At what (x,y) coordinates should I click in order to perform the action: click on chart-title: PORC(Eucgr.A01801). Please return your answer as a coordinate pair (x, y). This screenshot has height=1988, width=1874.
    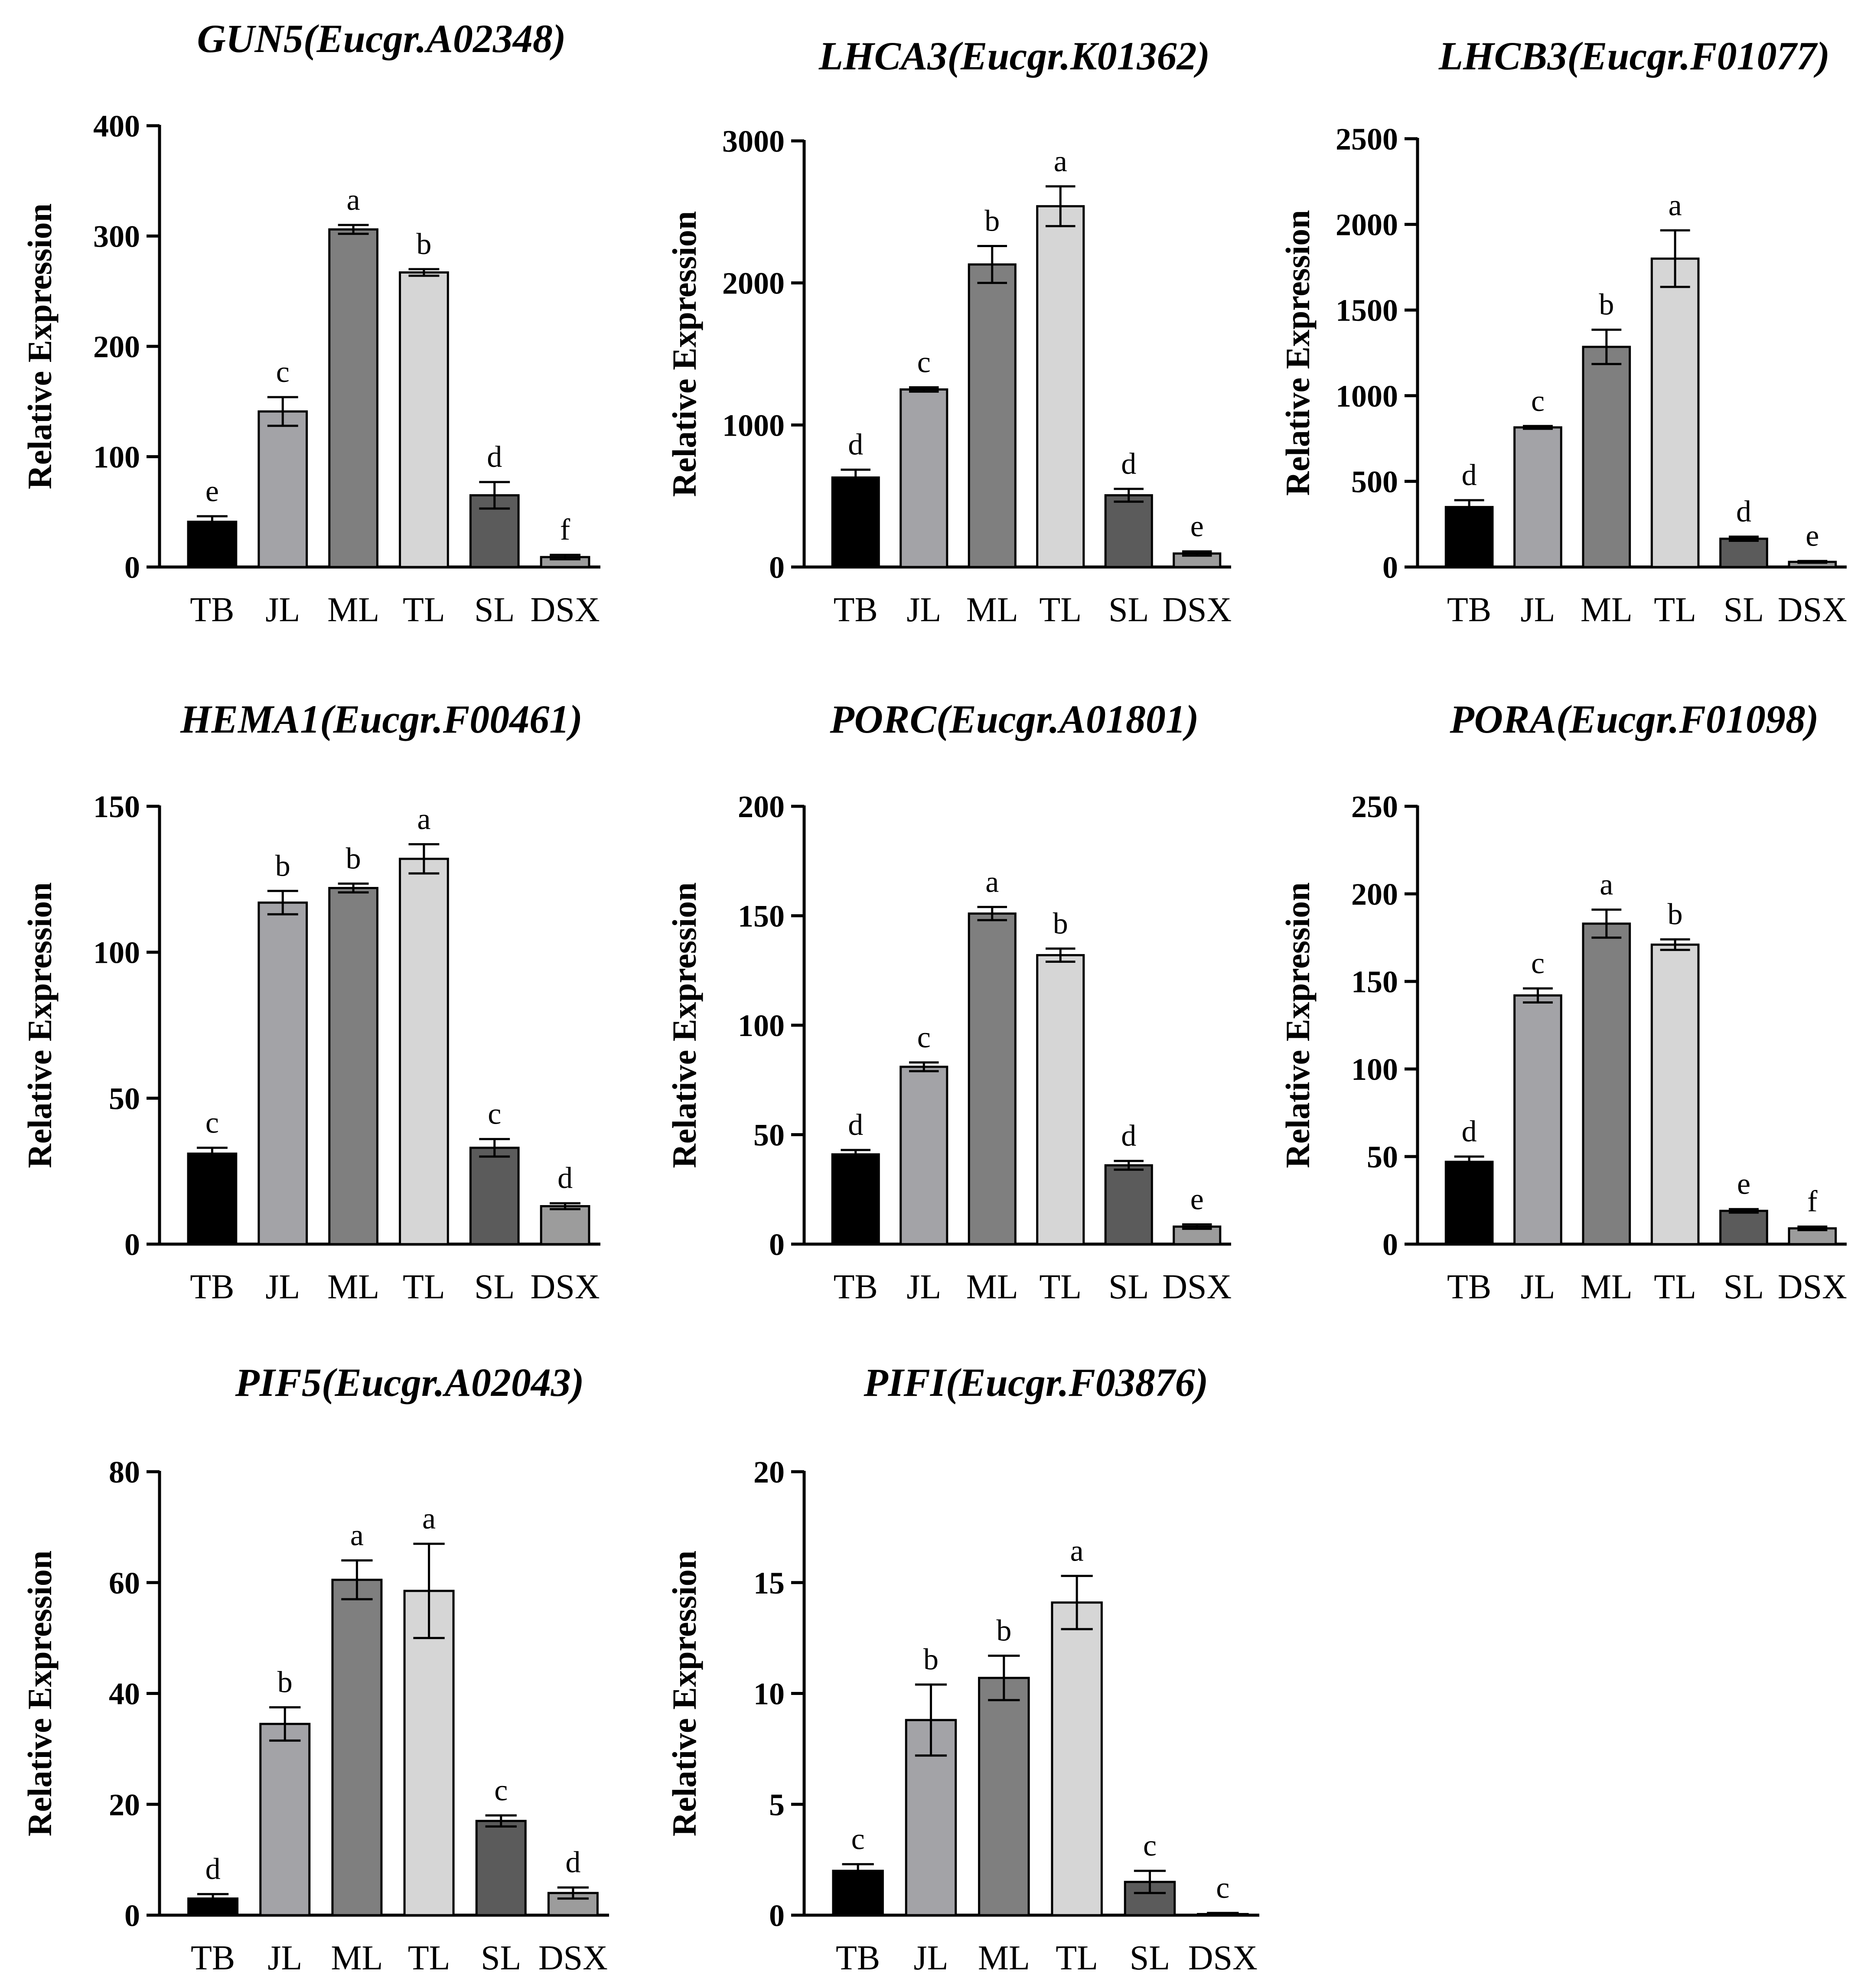
    Looking at the image, I should click on (1014, 719).